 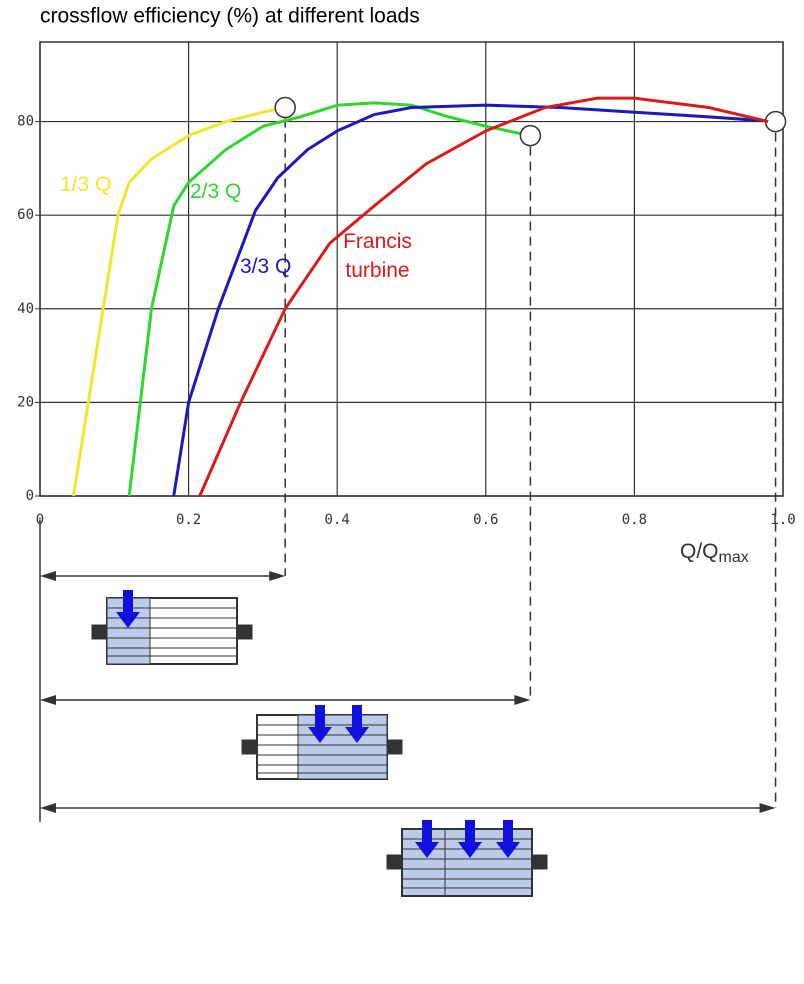 What do you see at coordinates (188, 520) in the screenshot?
I see `x-tick-label: 0.2` at bounding box center [188, 520].